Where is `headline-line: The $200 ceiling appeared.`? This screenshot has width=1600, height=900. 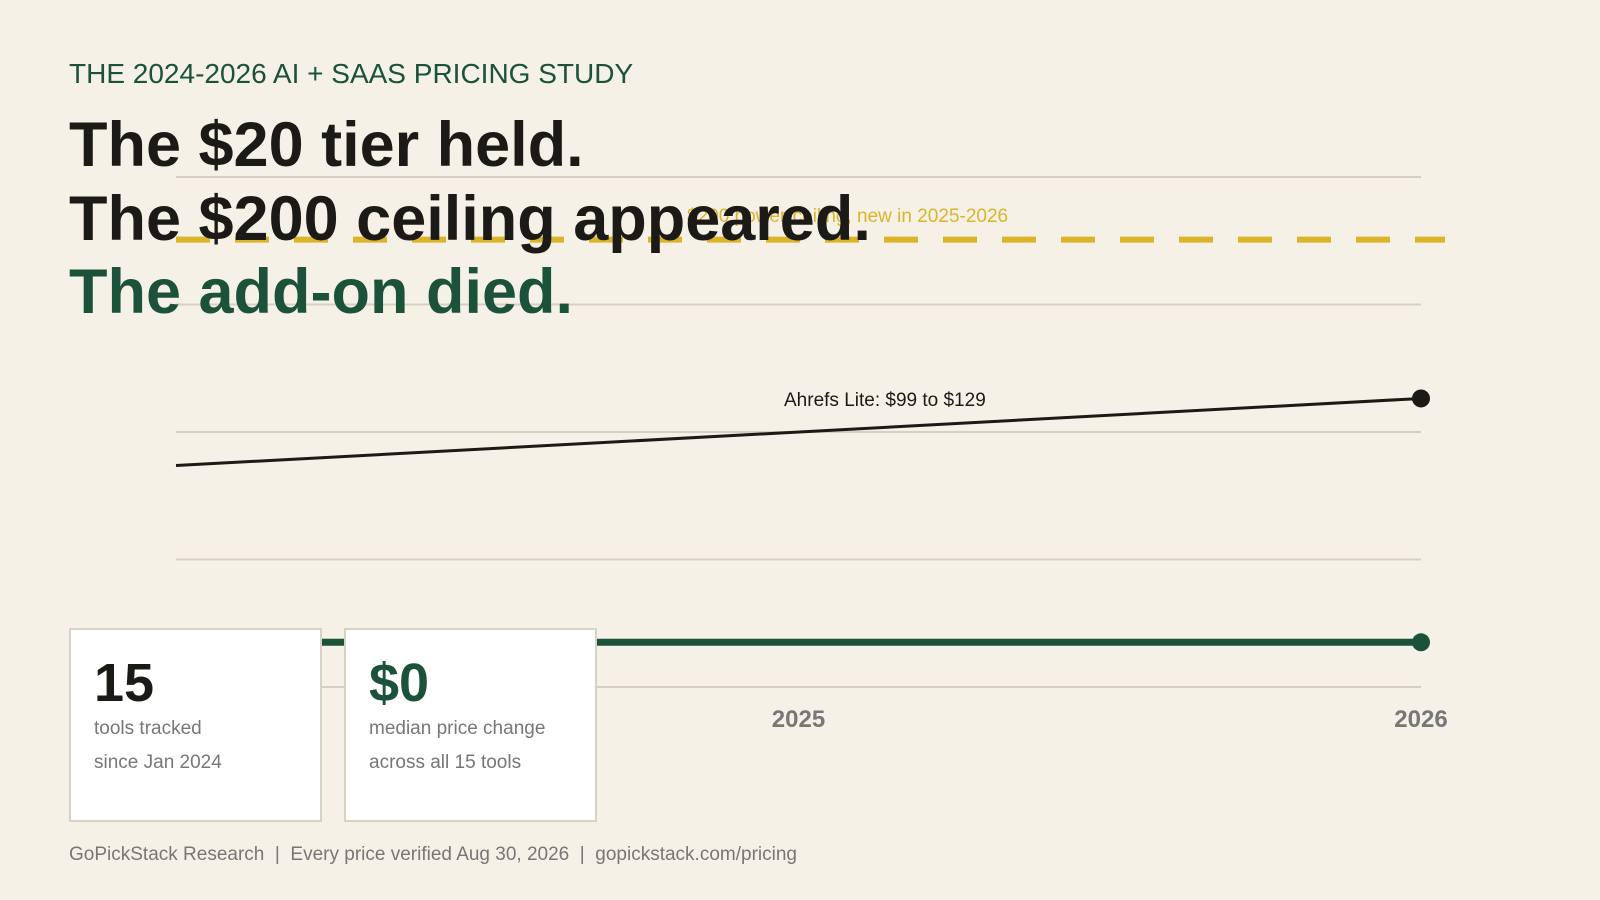
headline-line: The $200 ceiling appeared. is located at coordinates (470, 219).